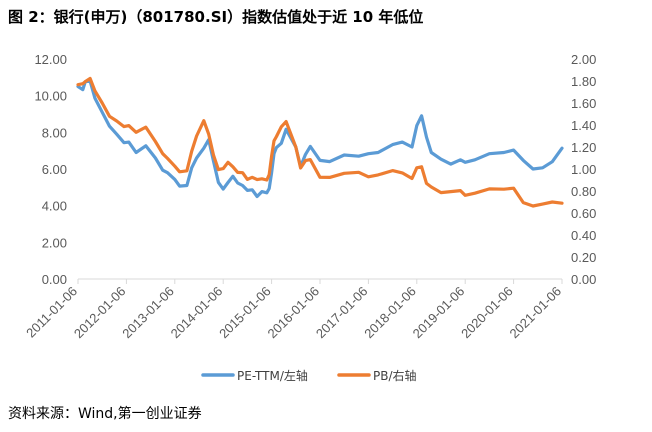  I want to click on chart-title: 图 2：银行(申万)（801780.SI）指数估值处于近 10 年低位, so click(216, 17).